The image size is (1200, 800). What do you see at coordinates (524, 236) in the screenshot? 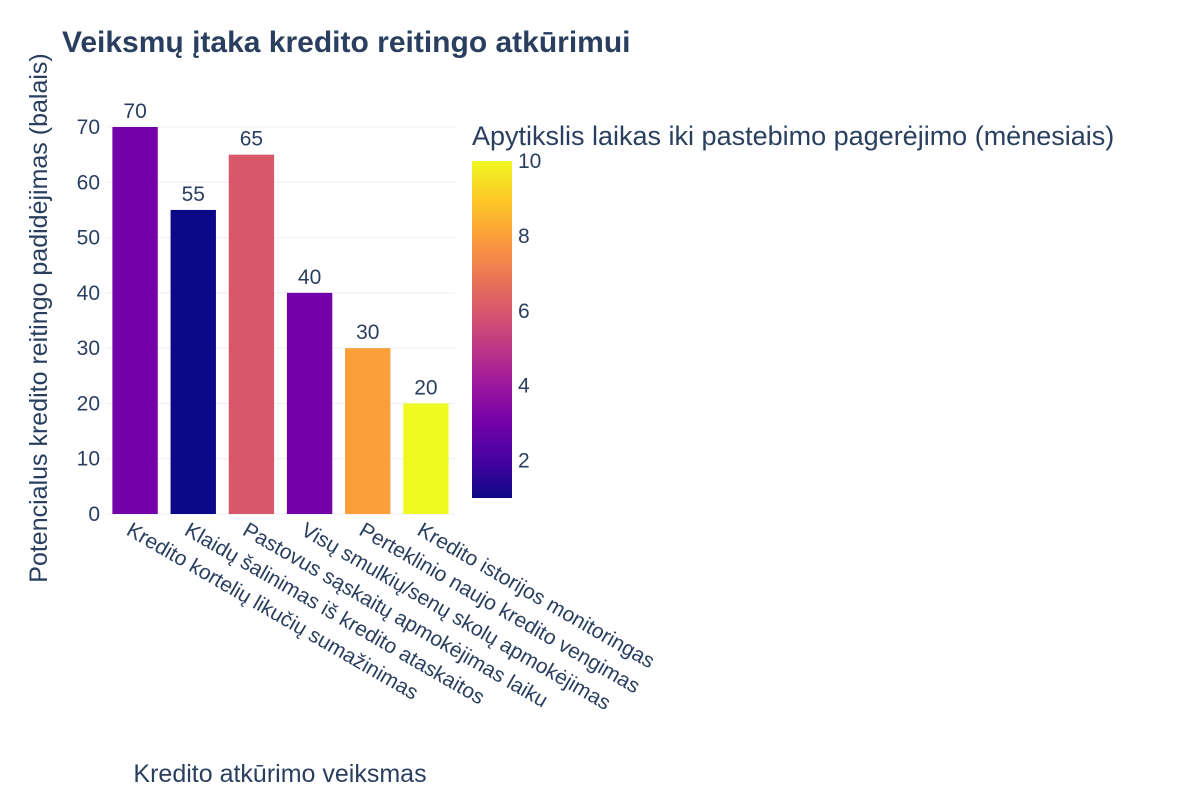
I see `colorbar-tick-label: 8` at bounding box center [524, 236].